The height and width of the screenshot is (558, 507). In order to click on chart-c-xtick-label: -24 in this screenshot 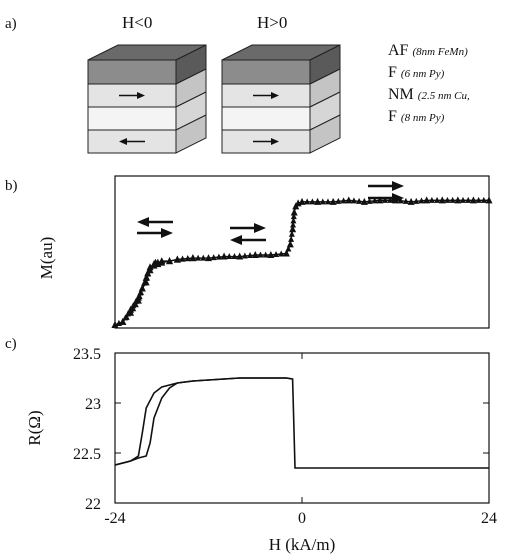, I will do `click(114, 518)`.